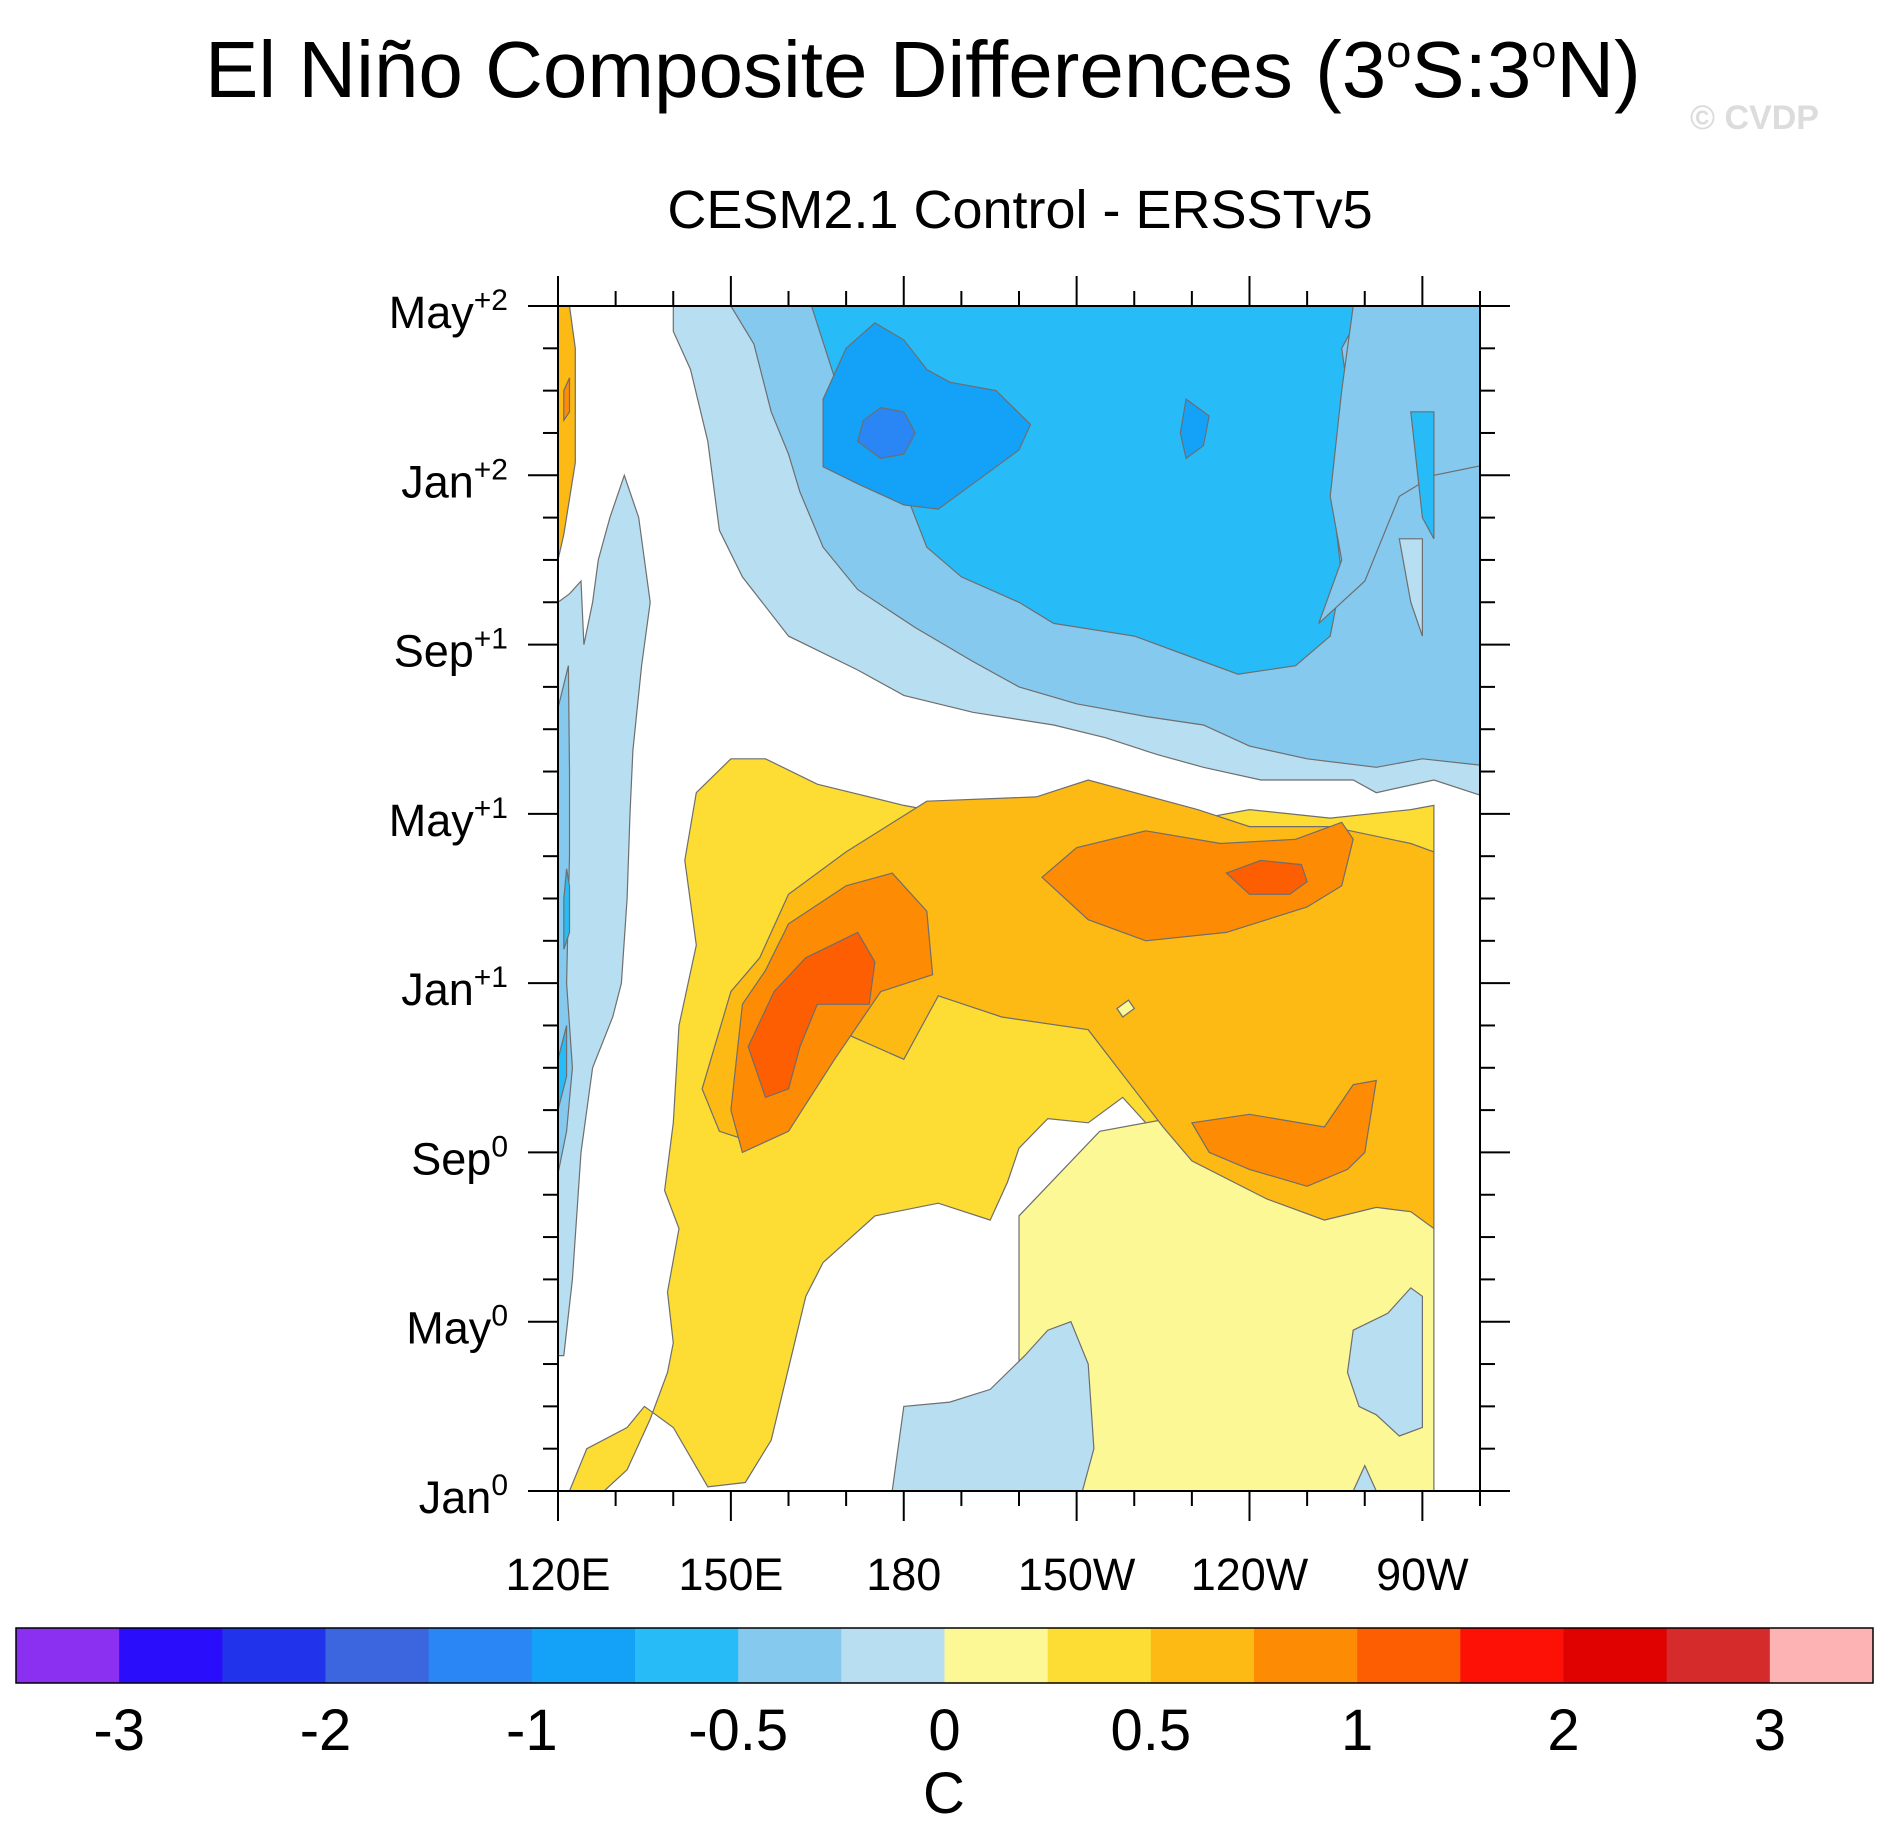 This screenshot has width=1888, height=1845. I want to click on contour-region-warm-hole, so click(1126, 1008).